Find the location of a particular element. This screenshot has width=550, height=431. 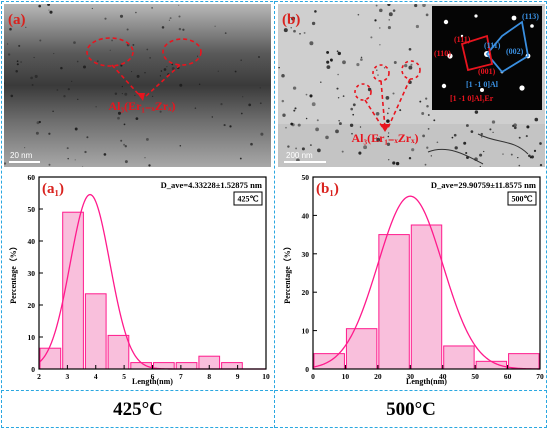

legend-label: 425℃ is located at coordinates (248, 199).